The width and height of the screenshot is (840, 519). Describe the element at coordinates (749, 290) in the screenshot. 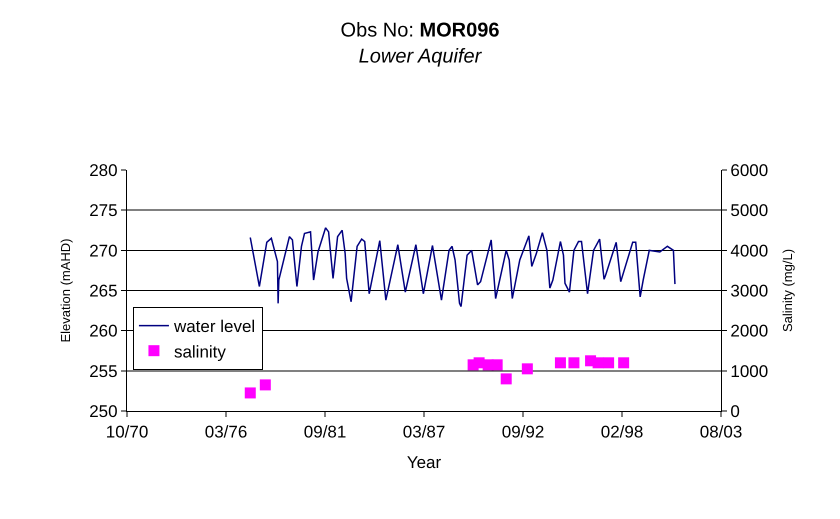

I see `y2-tick-label: 3000` at that location.